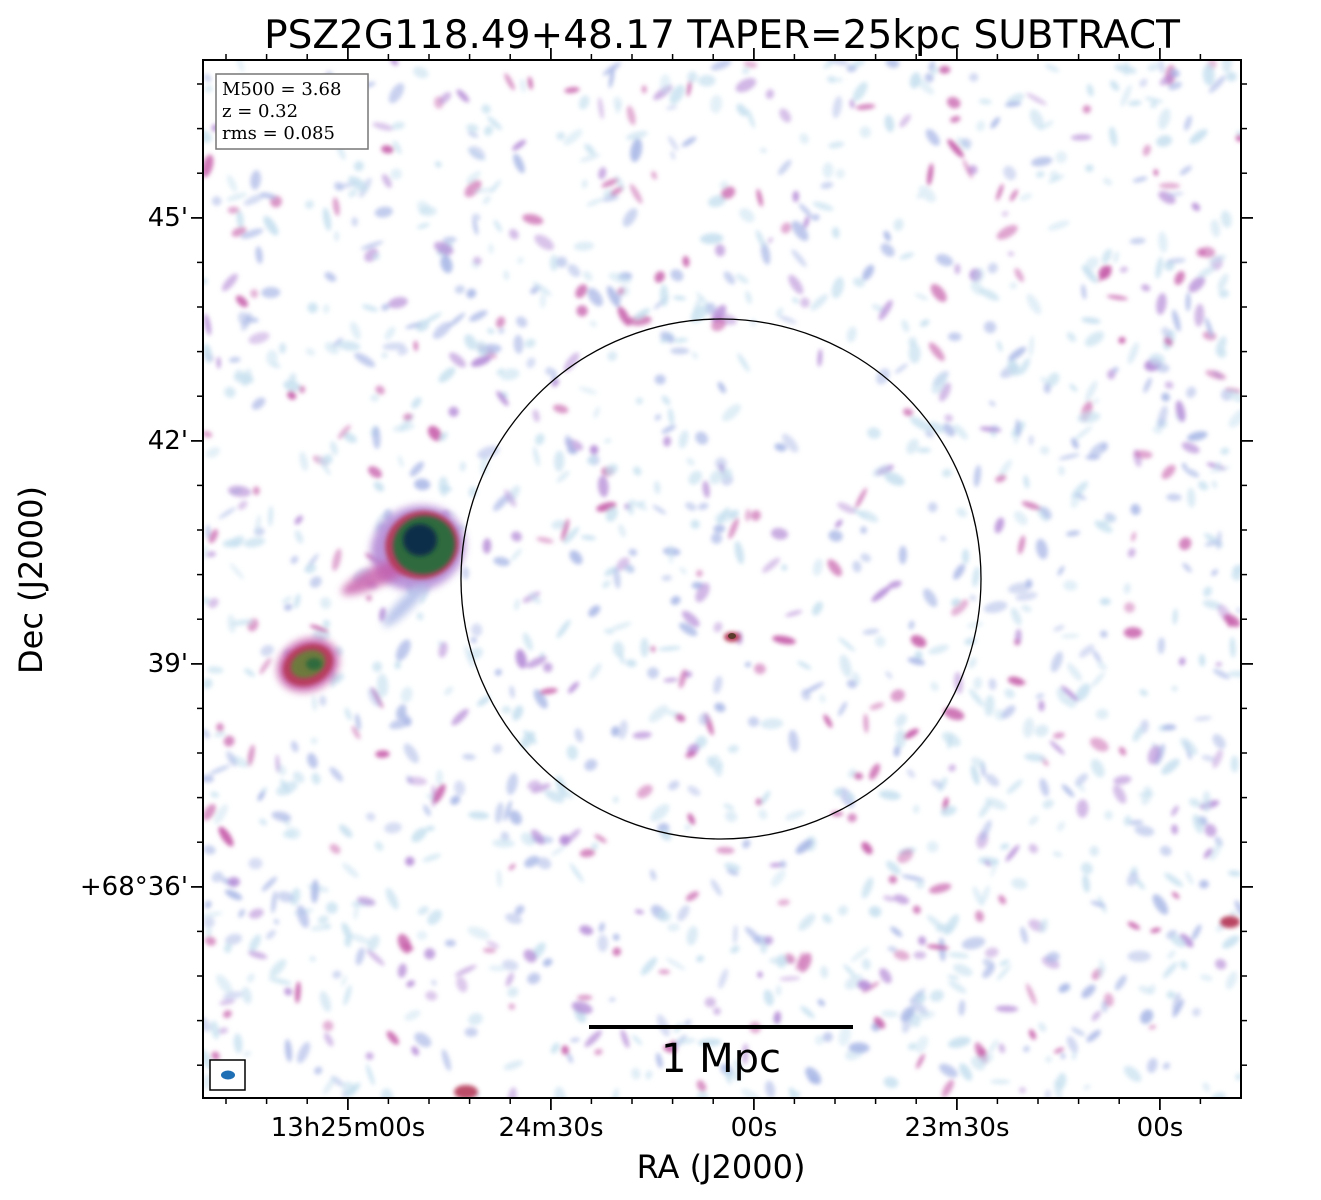  What do you see at coordinates (721, 1167) in the screenshot?
I see `x-axis-label: RA (J2000)` at bounding box center [721, 1167].